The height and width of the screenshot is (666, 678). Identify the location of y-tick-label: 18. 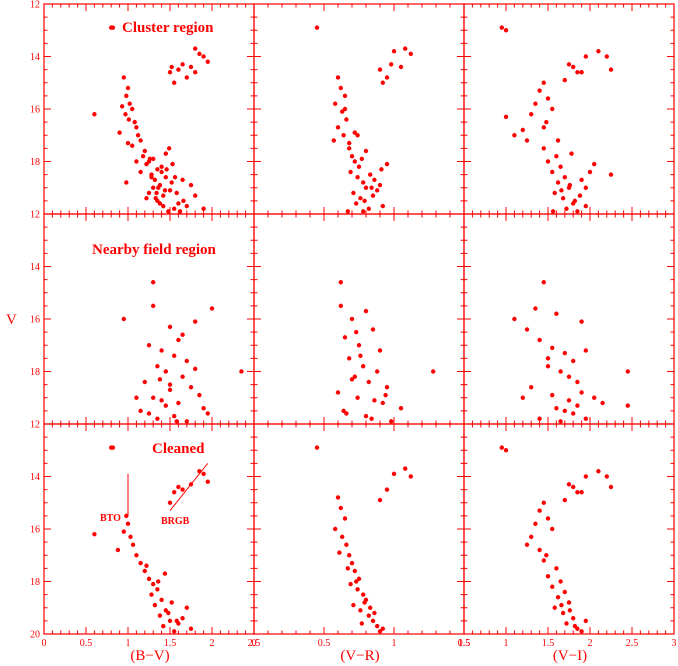
(35, 162).